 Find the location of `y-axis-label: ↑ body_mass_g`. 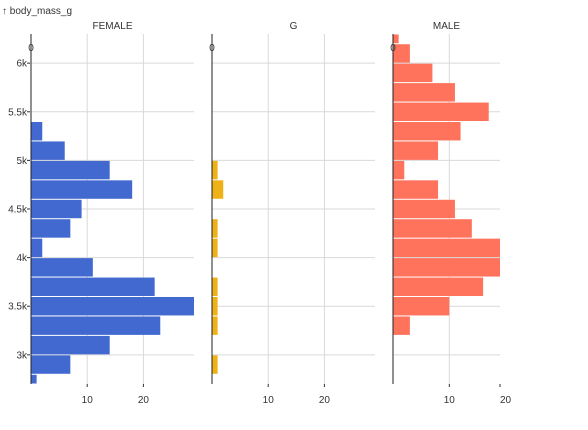

y-axis-label: ↑ body_mass_g is located at coordinates (37, 11).